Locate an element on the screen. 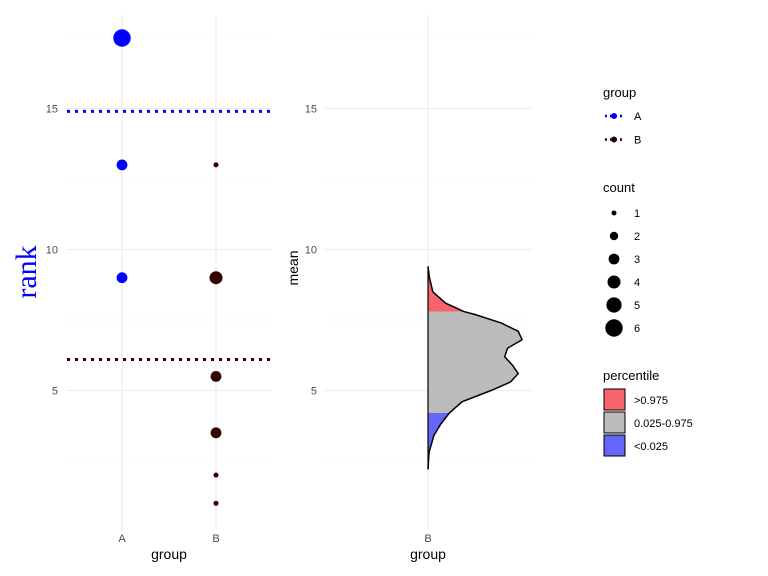 This screenshot has width=768, height=576. right-x-axis-title: group is located at coordinates (428, 554).